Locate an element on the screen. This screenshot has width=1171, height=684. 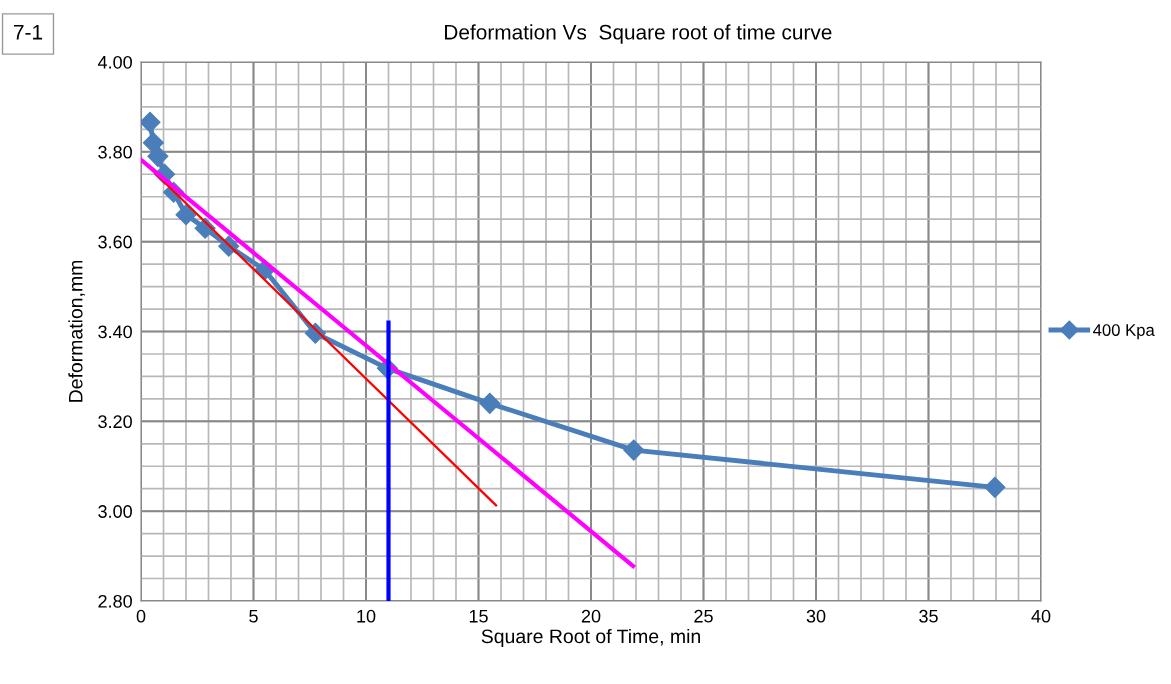
x-tick-label: 5 is located at coordinates (253, 616).